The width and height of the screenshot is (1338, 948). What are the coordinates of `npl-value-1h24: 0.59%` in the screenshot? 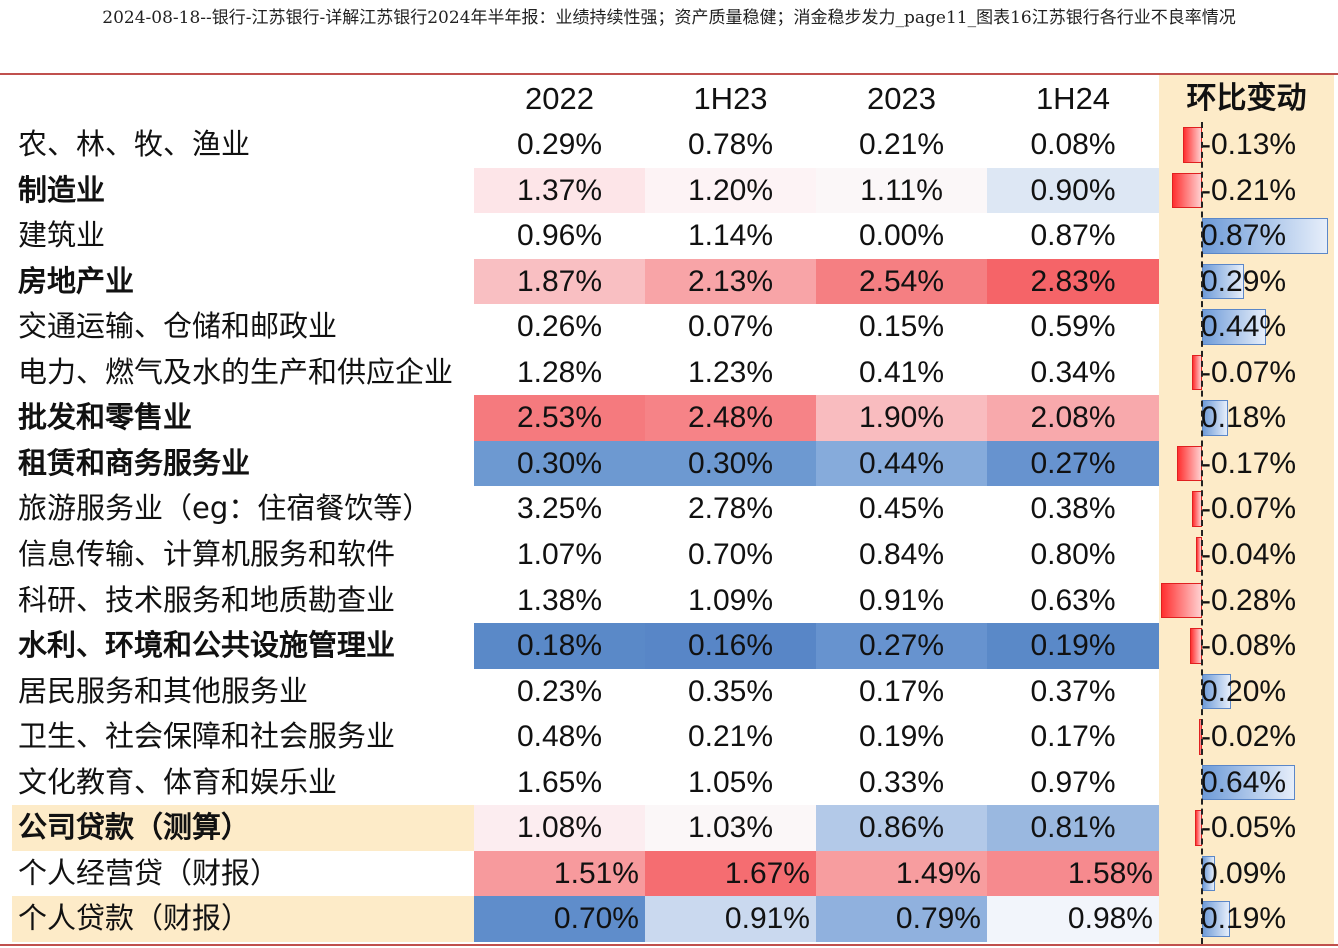 It's located at (1073, 327).